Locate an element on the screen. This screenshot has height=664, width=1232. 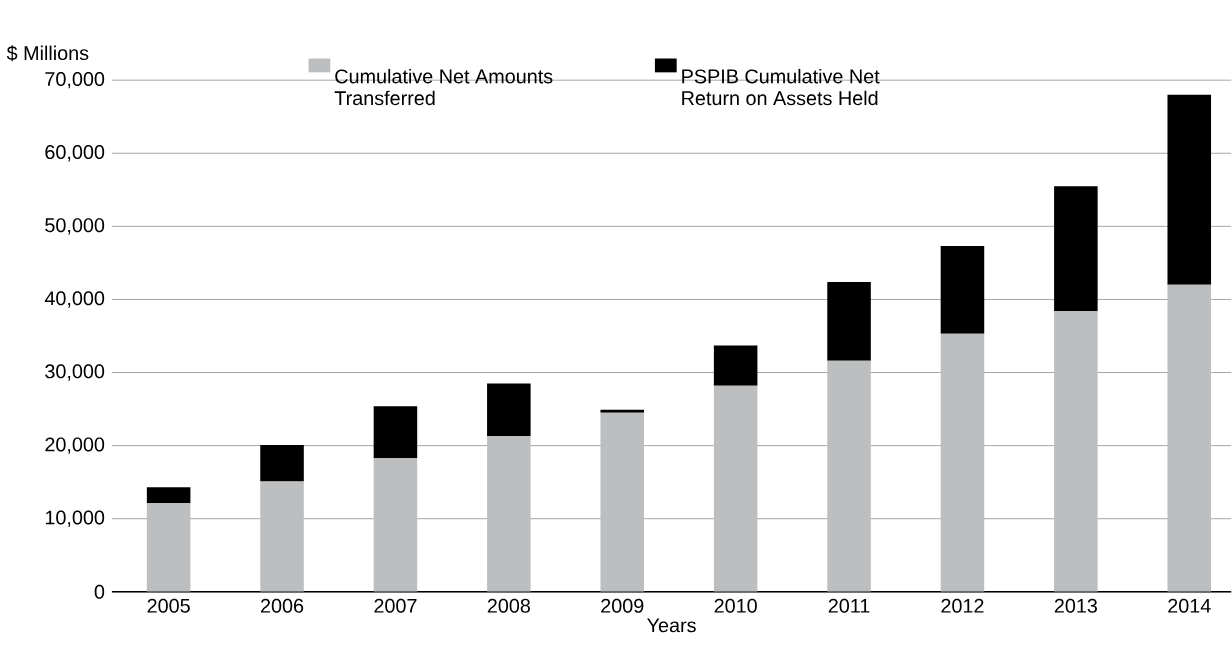
x-tick-label: 2005 is located at coordinates (168, 605).